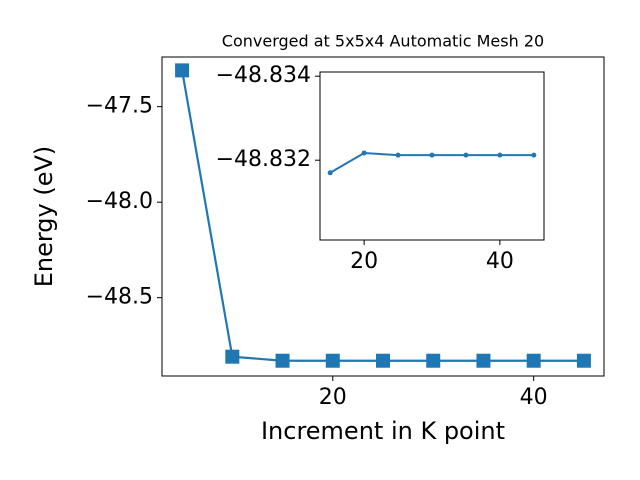 The height and width of the screenshot is (480, 640). What do you see at coordinates (383, 41) in the screenshot?
I see `chart-title: Converged at 5x5x4 Automatic Mesh 20` at bounding box center [383, 41].